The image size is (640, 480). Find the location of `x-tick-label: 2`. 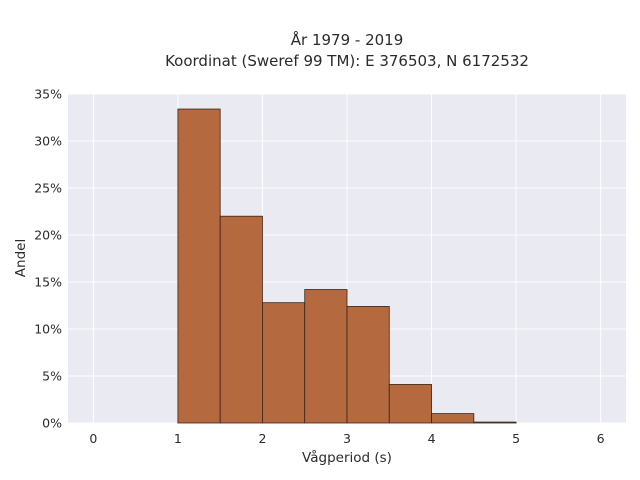

x-tick-label: 2 is located at coordinates (262, 438).